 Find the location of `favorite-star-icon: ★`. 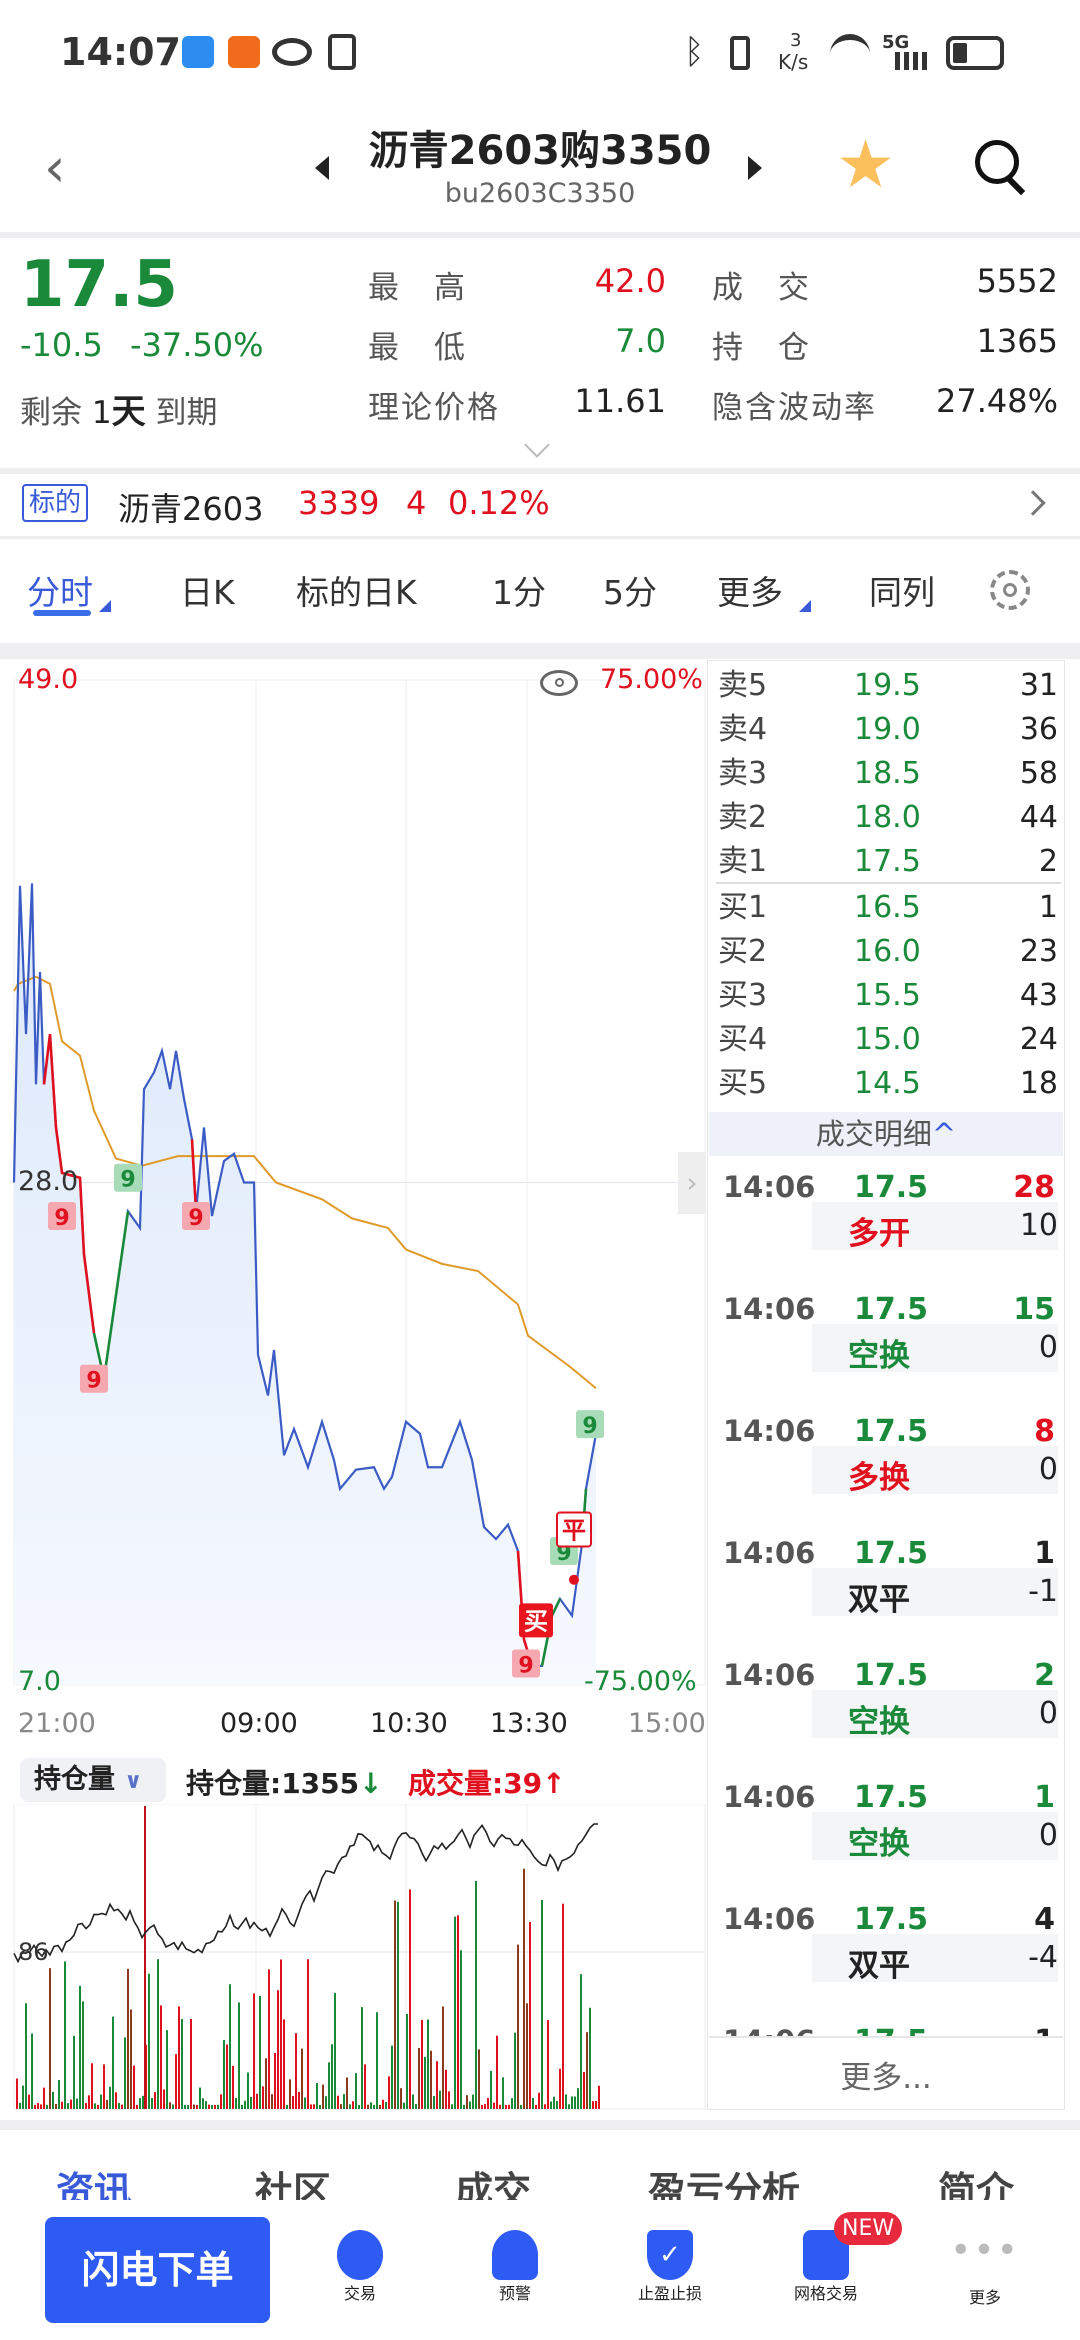

favorite-star-icon: ★ is located at coordinates (866, 164).